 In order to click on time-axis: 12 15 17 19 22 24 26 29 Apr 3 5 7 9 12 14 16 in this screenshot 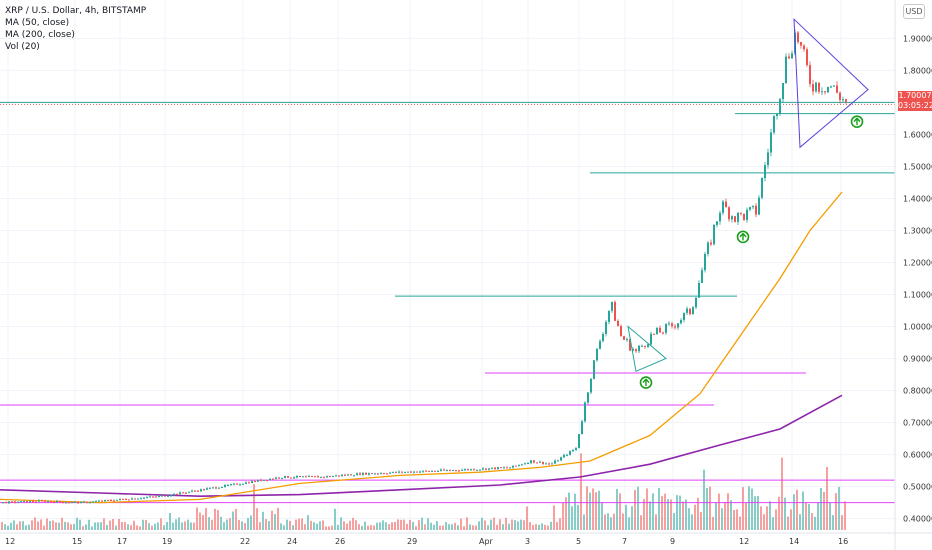, I will do `click(466, 539)`.